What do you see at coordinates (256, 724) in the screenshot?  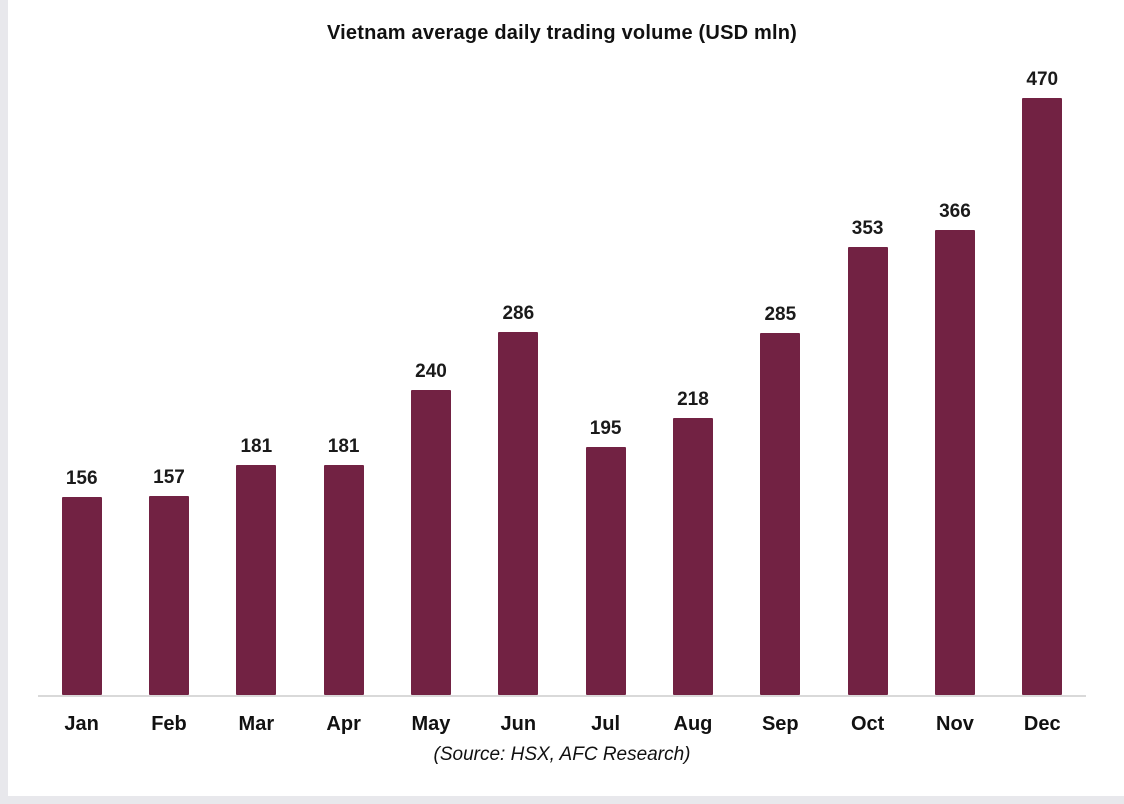 I see `x-axis-label: Mar` at bounding box center [256, 724].